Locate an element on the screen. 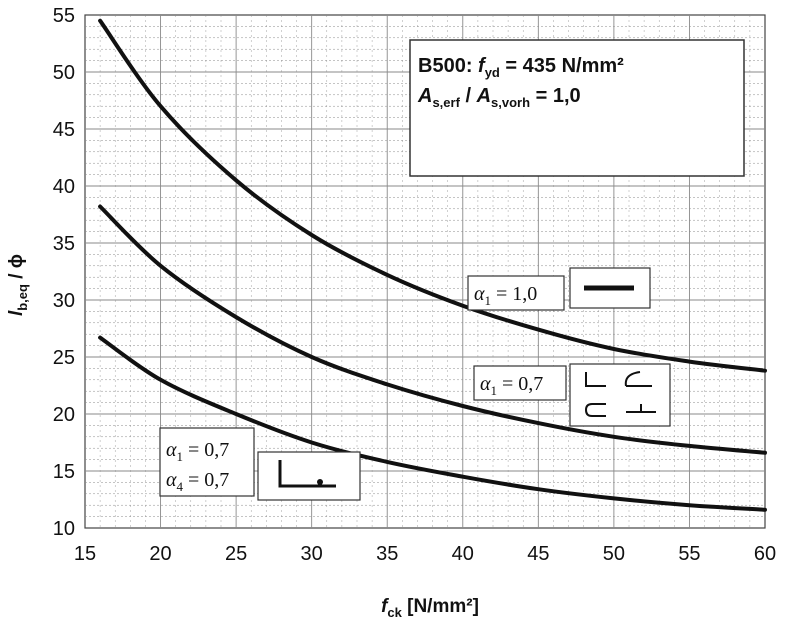  y-tick-label: 40 is located at coordinates (64, 187).